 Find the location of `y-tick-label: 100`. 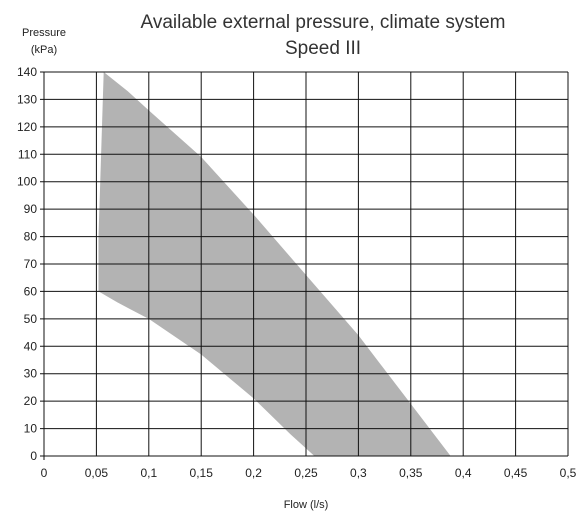

y-tick-label: 100 is located at coordinates (27, 182).